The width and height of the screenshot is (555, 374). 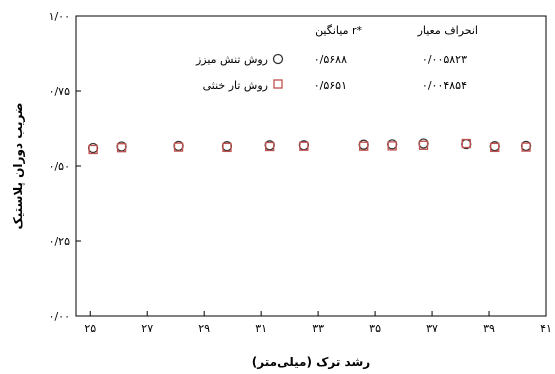 I want to click on legend-series-2-mean: ۰/۵۶۵۱, so click(x=330, y=85).